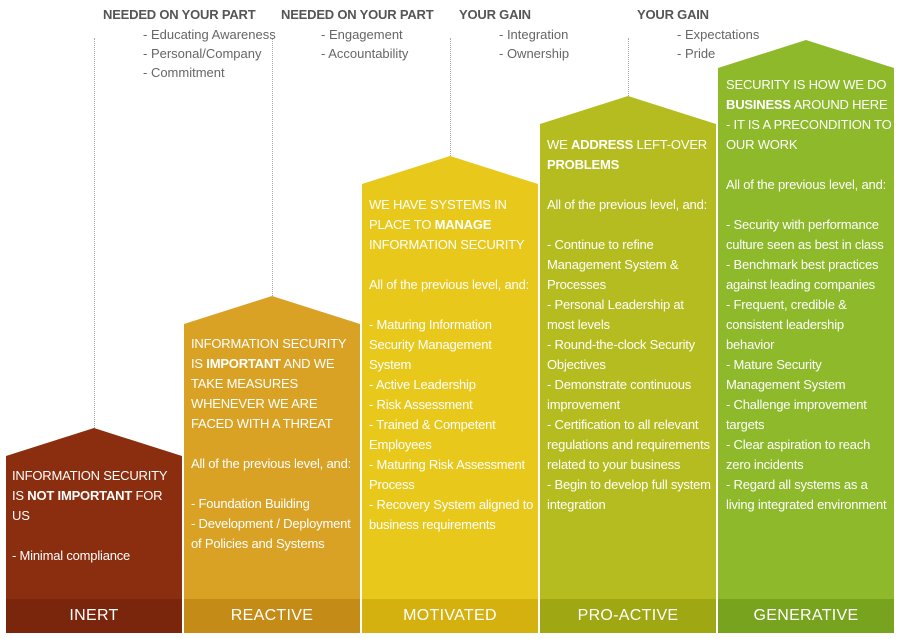 The image size is (900, 639). What do you see at coordinates (696, 53) in the screenshot?
I see `header-item: - Pride` at bounding box center [696, 53].